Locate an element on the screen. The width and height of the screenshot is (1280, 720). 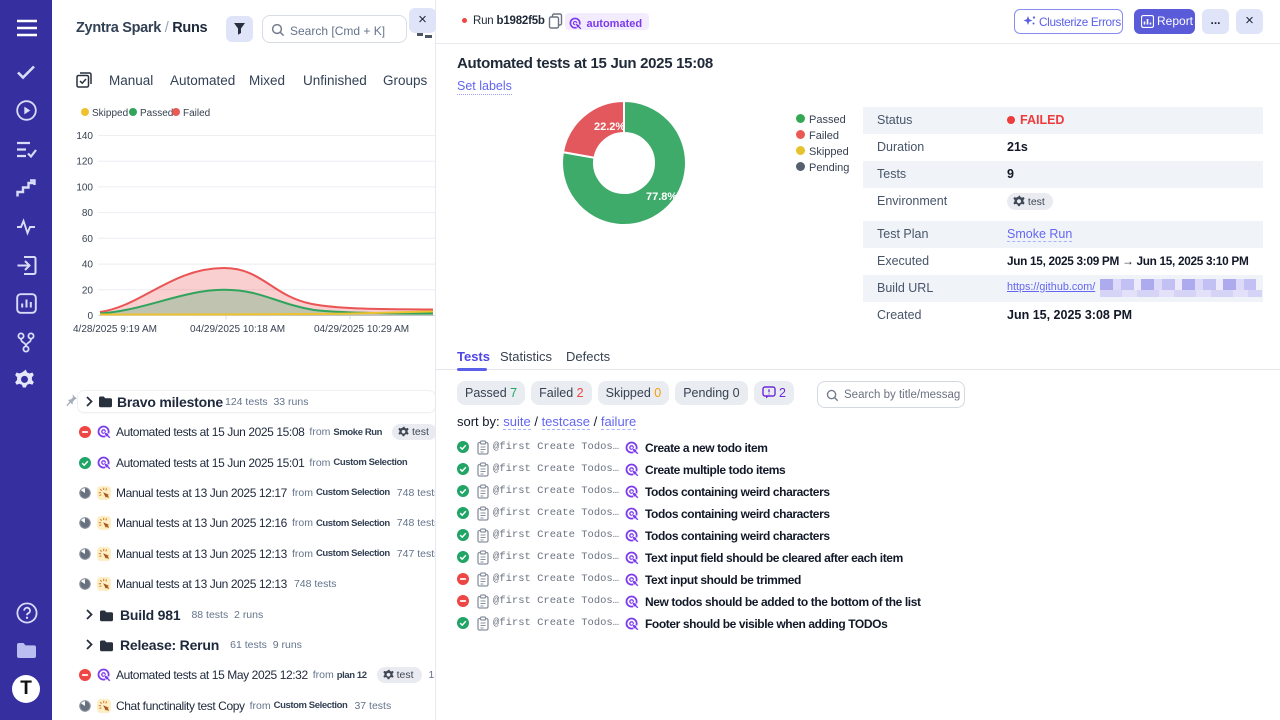
svg-text: 100 is located at coordinates (84, 187).